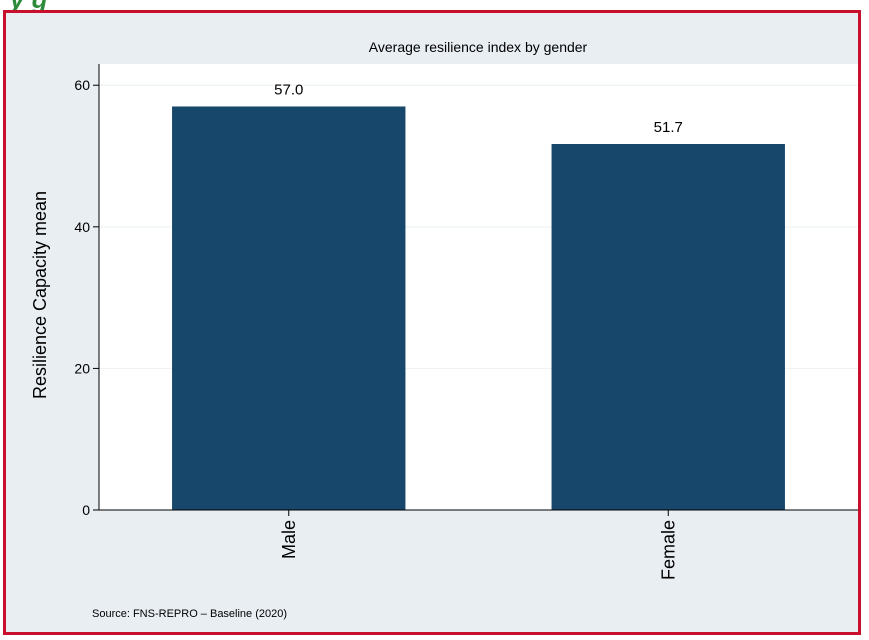 The height and width of the screenshot is (640, 869). Describe the element at coordinates (40, 295) in the screenshot. I see `y-axis-label: Resilience Capacity mean` at that location.